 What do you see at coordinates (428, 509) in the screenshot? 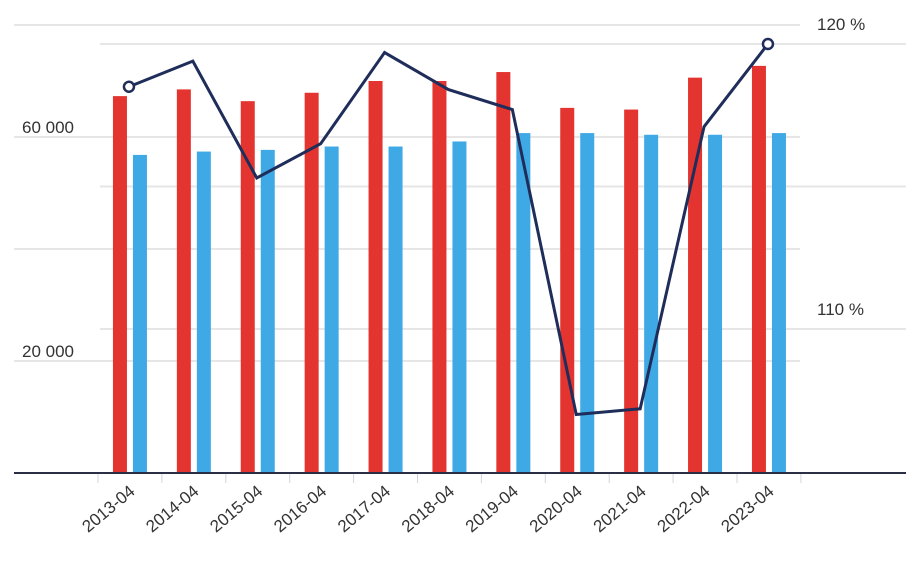
I see `x-axis-label: 2018-04` at bounding box center [428, 509].